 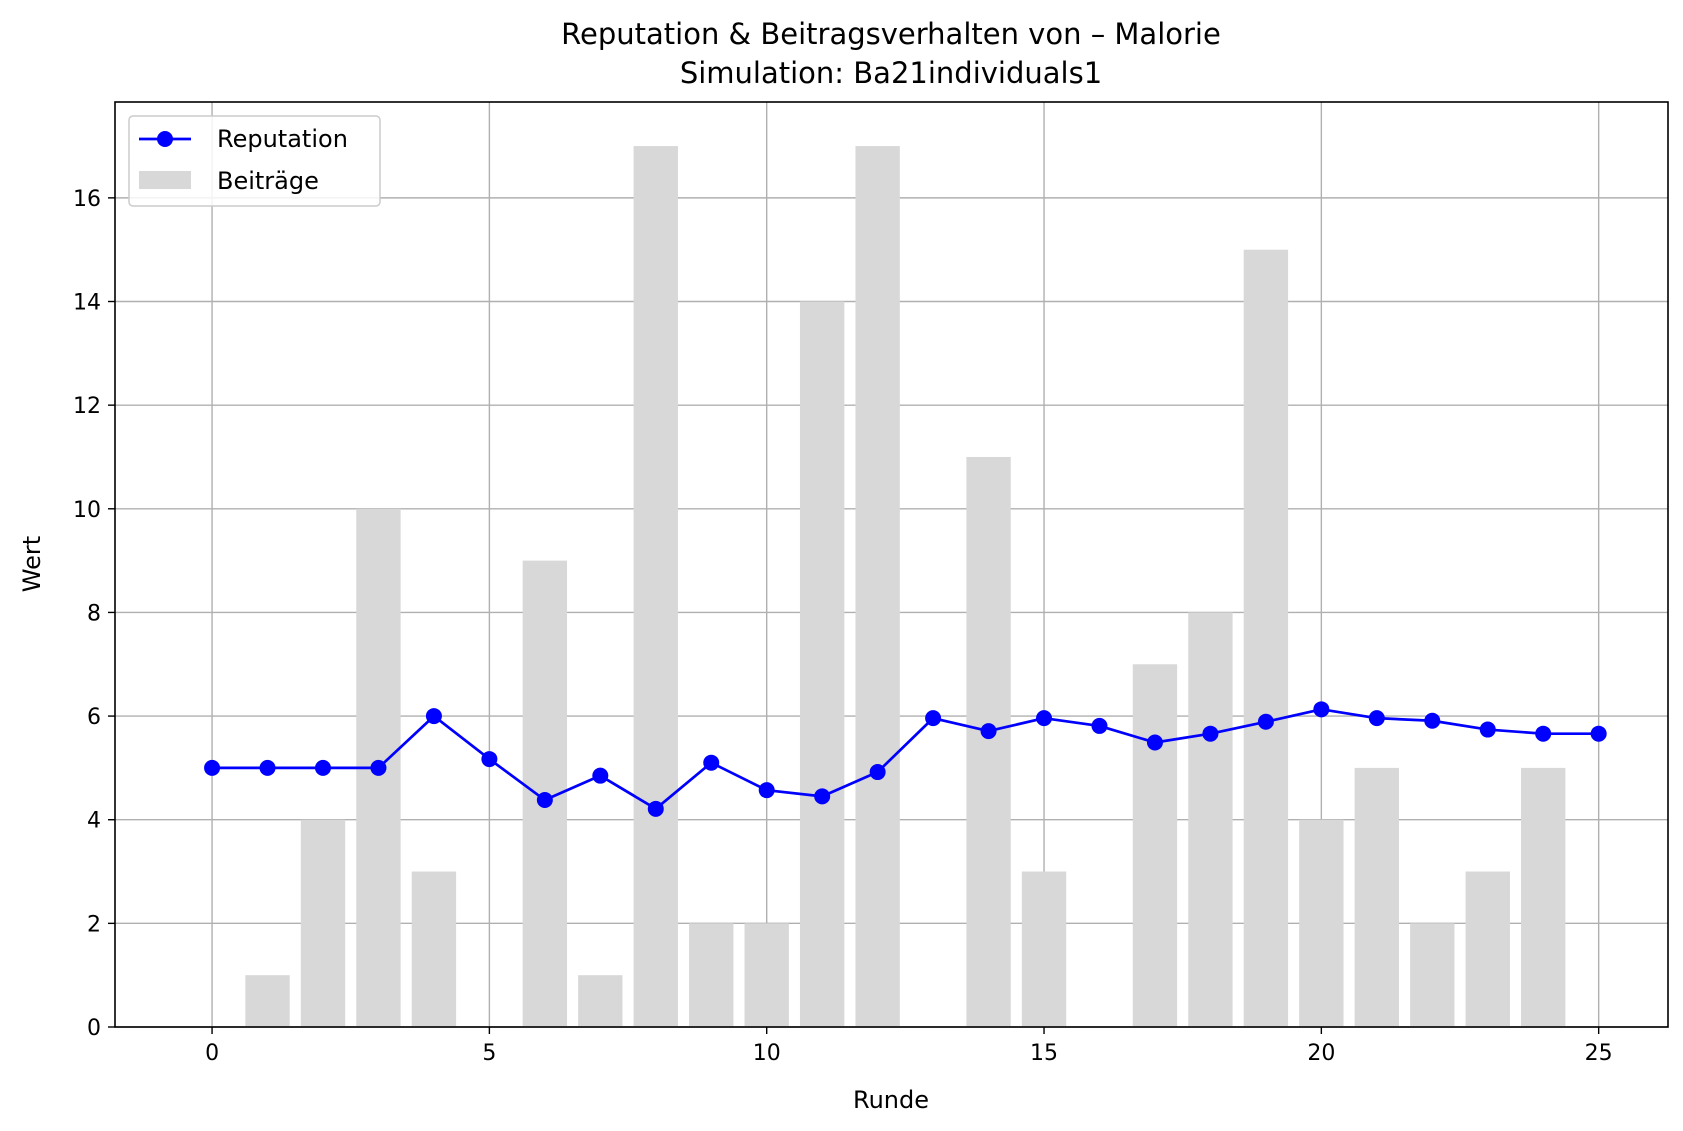 I want to click on x-tick-label: 20, so click(x=1321, y=1053).